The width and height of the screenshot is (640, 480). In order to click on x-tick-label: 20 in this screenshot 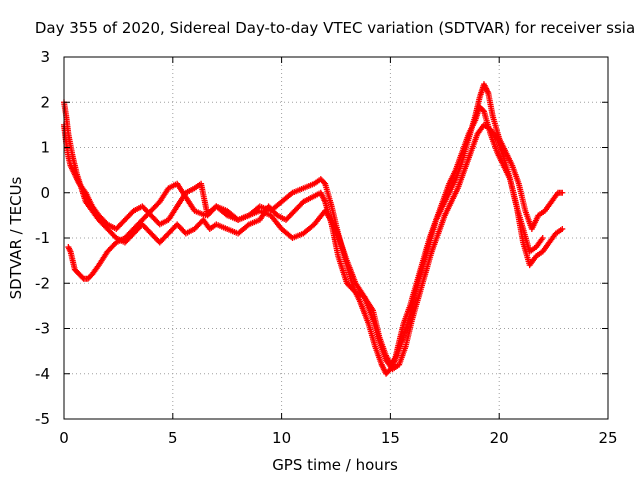, I will do `click(499, 438)`.